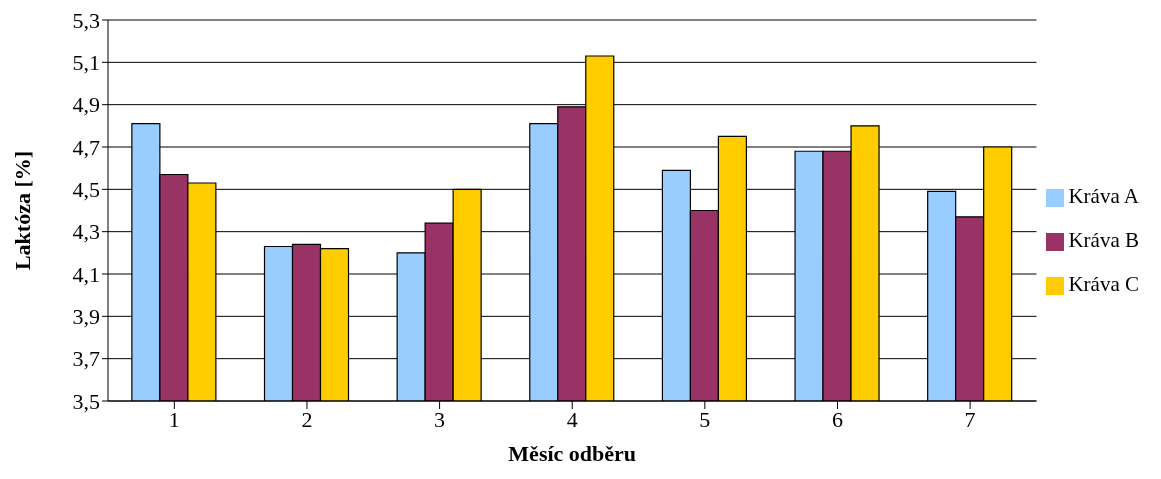  I want to click on x-tick-label: 3, so click(440, 419).